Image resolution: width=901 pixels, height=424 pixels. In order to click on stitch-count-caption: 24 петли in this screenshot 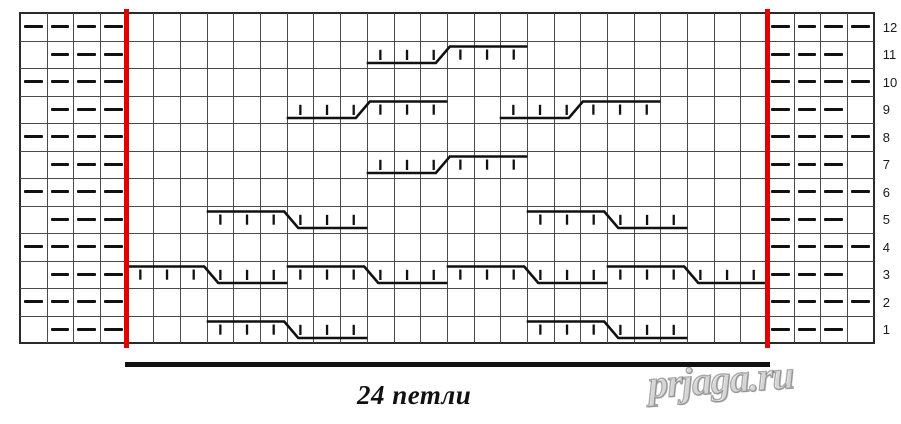, I will do `click(414, 395)`.